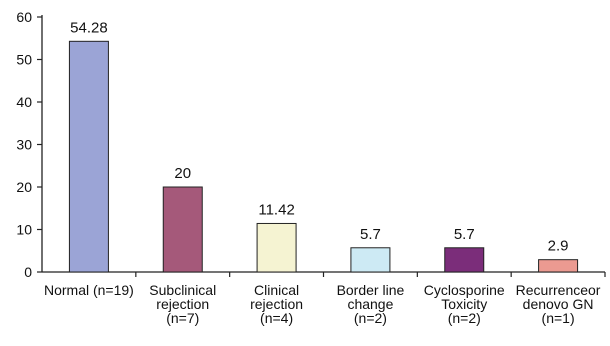  I want to click on x-tick-label: Clinical, so click(276, 290).